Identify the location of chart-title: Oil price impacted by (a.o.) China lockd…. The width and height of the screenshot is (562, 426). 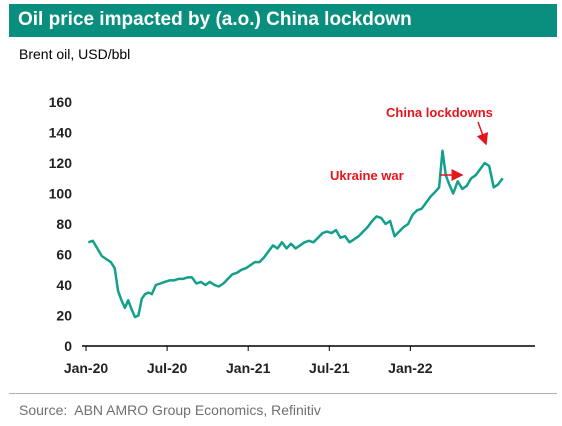
(215, 19).